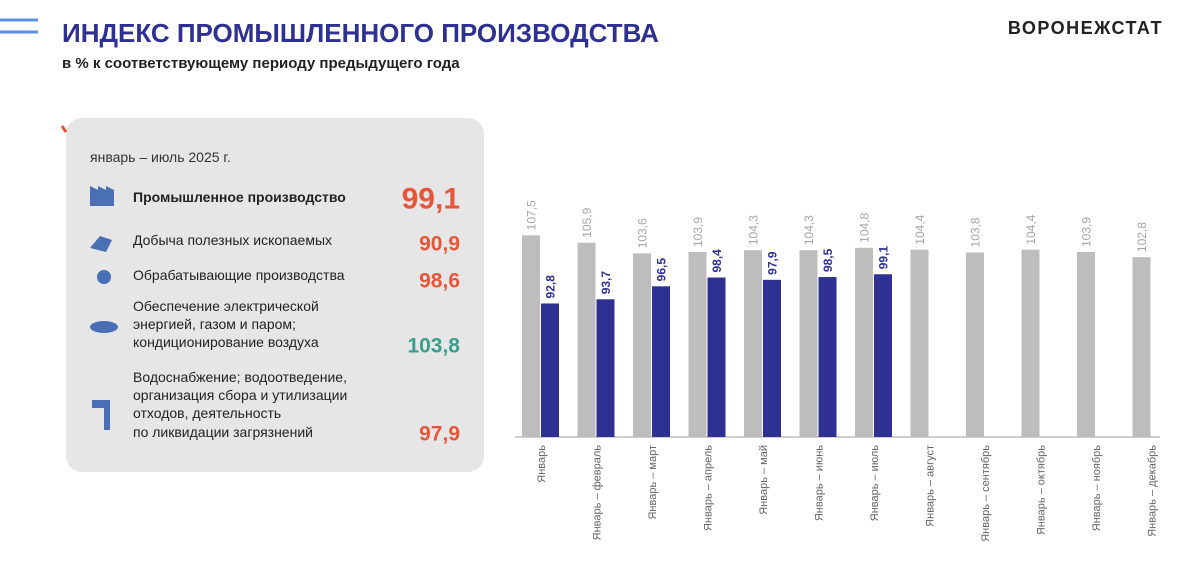 Image resolution: width=1200 pixels, height=564 pixels. Describe the element at coordinates (226, 306) in the screenshot. I see `item-label: Обеспечение электрической` at that location.